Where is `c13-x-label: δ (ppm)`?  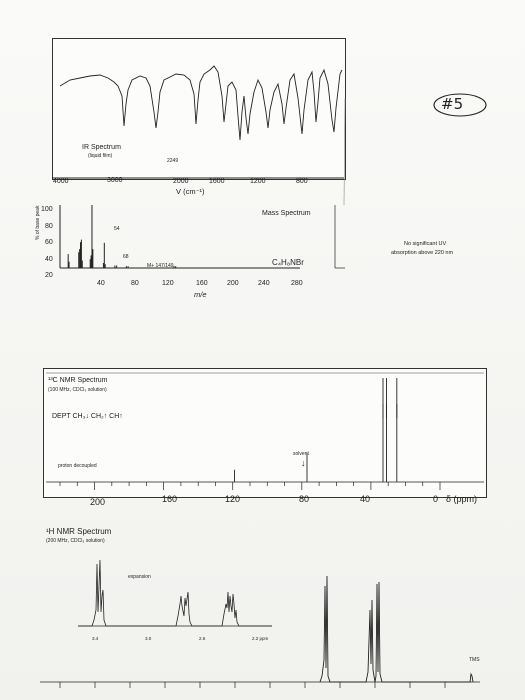 c13-x-label: δ (ppm) is located at coordinates (462, 499).